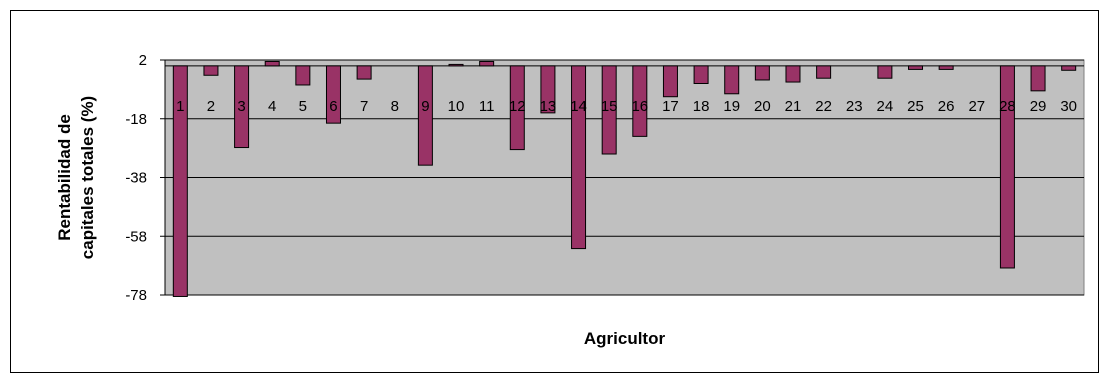  I want to click on x-tick-label: 28, so click(1007, 106).